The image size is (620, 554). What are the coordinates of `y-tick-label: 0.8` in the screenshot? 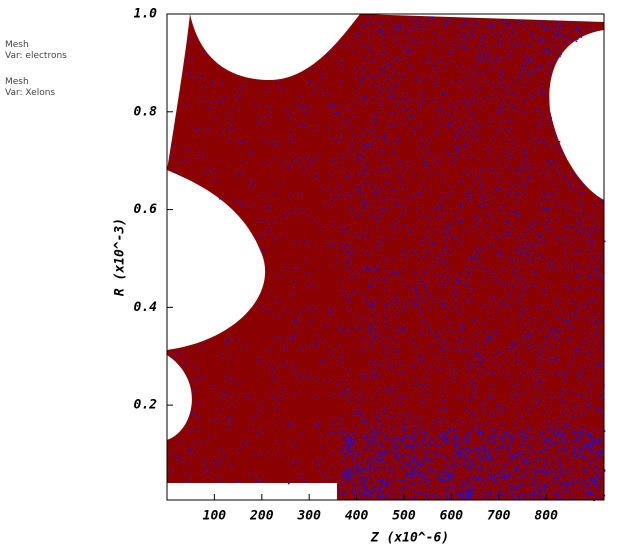 It's located at (146, 111).